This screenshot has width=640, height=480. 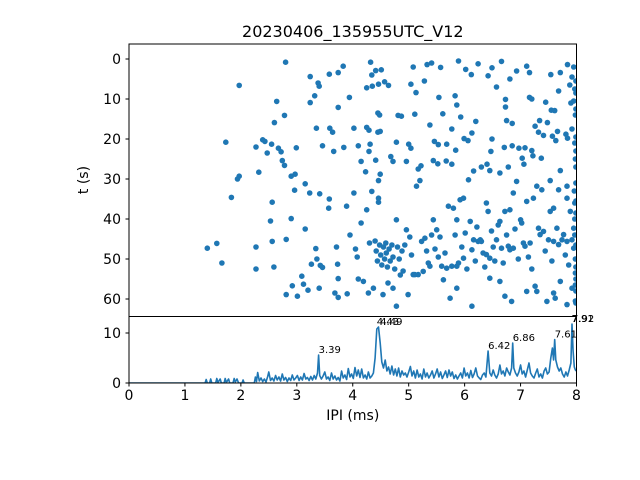 What do you see at coordinates (576, 396) in the screenshot?
I see `x-tick-label: 8` at bounding box center [576, 396].